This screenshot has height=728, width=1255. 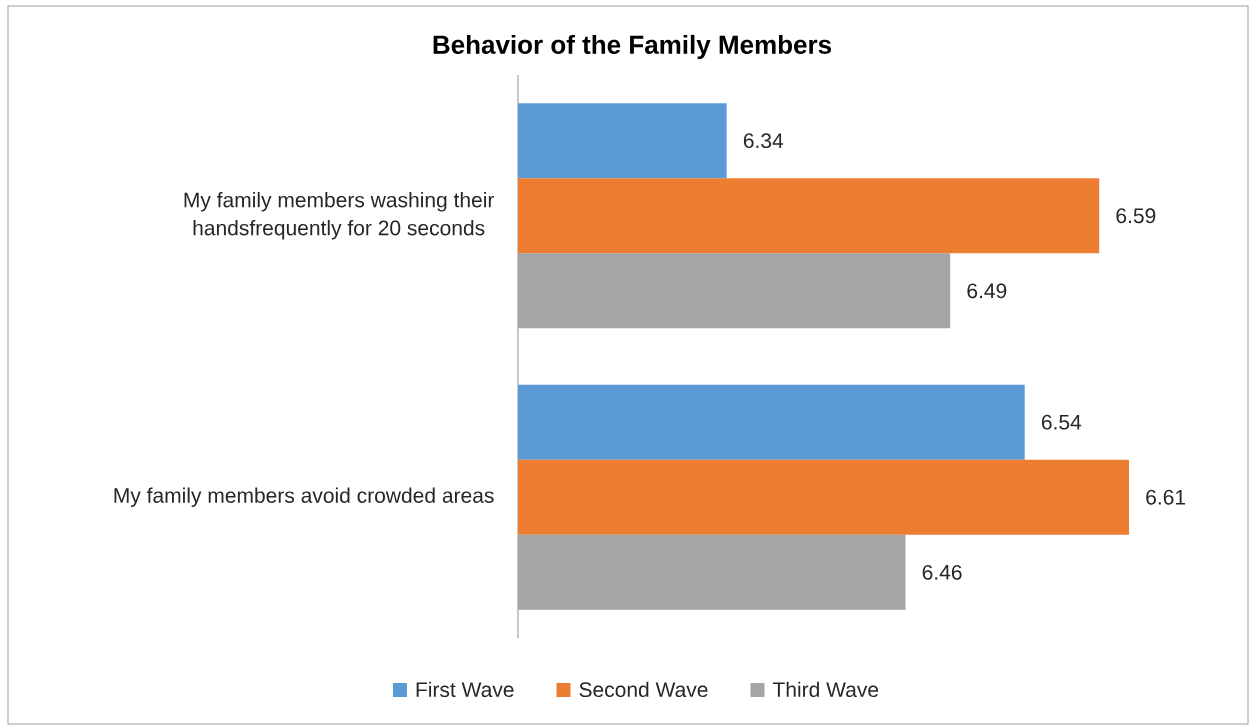 What do you see at coordinates (763, 141) in the screenshot?
I see `data-label: 6.34` at bounding box center [763, 141].